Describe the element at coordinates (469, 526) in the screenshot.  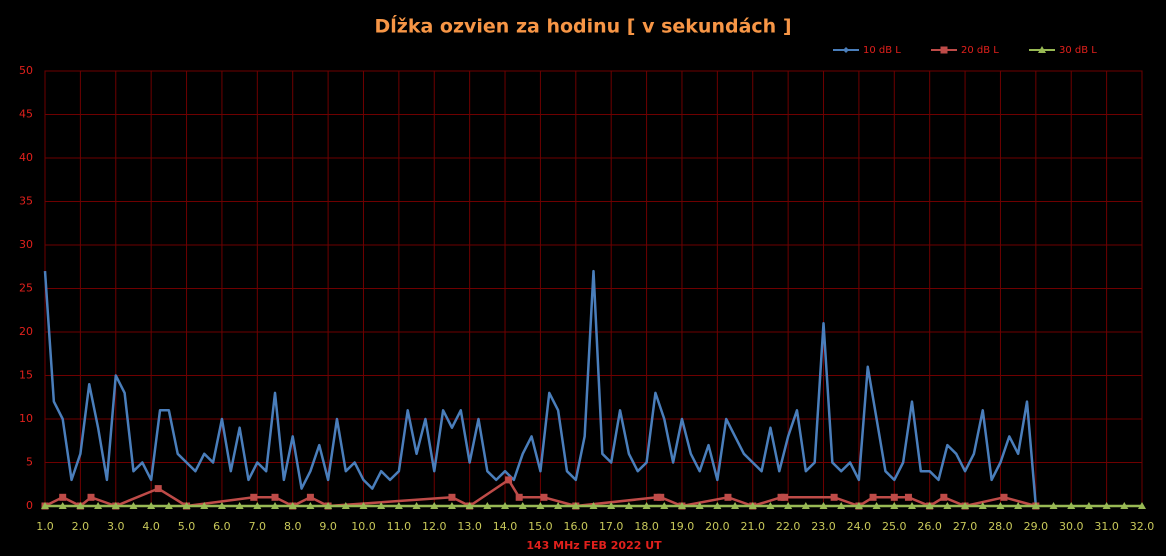
I see `x-tick-label: 13.0` at that location.